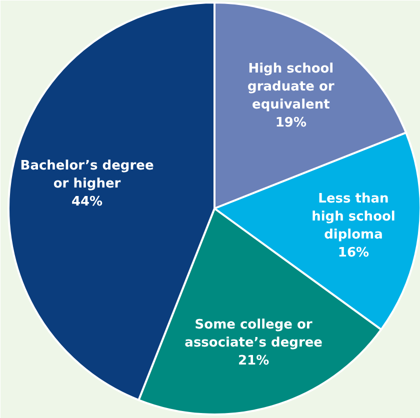  Describe the element at coordinates (354, 217) in the screenshot. I see `slice-label: Less than high school diploma` at that location.